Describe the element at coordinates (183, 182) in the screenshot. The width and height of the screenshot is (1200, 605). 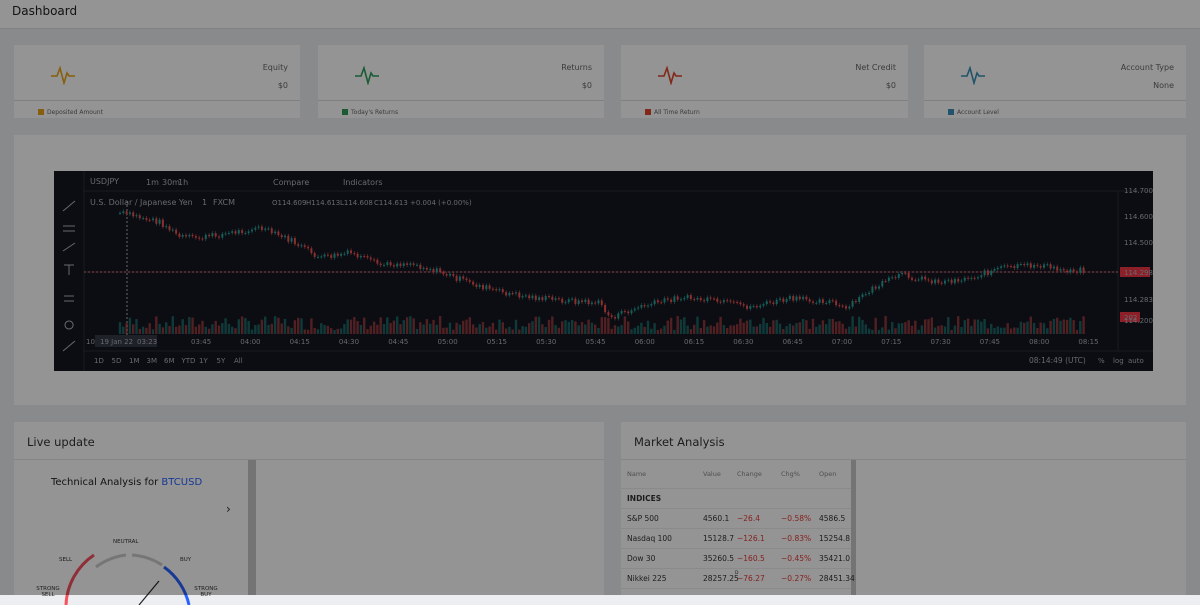
I see `interval: 1h` at that location.